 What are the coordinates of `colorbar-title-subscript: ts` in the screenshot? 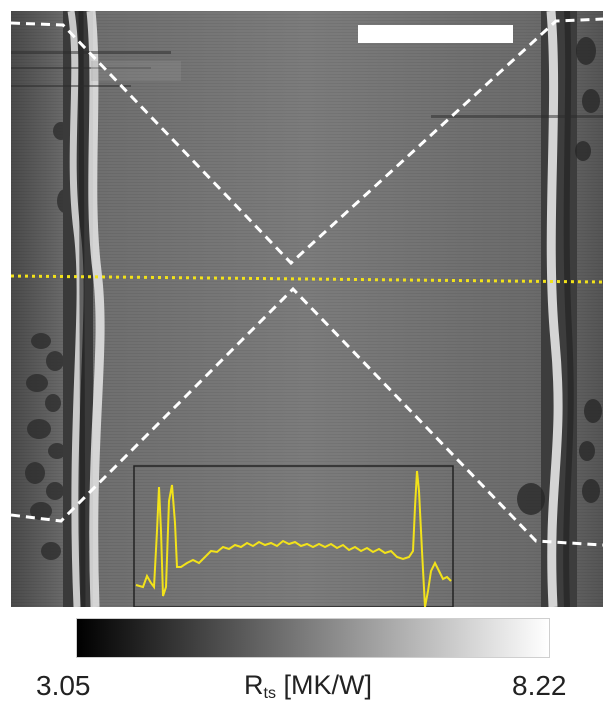 It's located at (269, 693).